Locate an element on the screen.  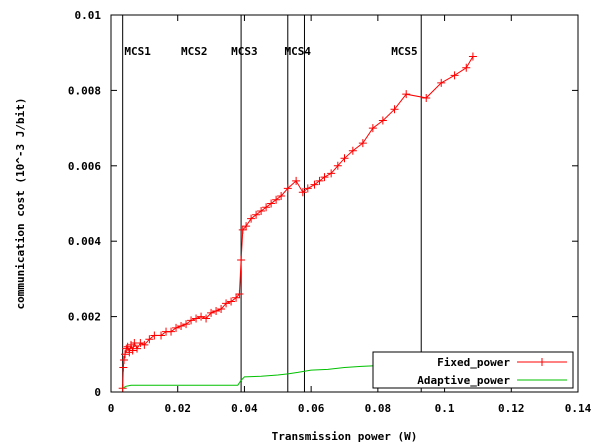
y-tick-label: 0.002 is located at coordinates (84, 317).